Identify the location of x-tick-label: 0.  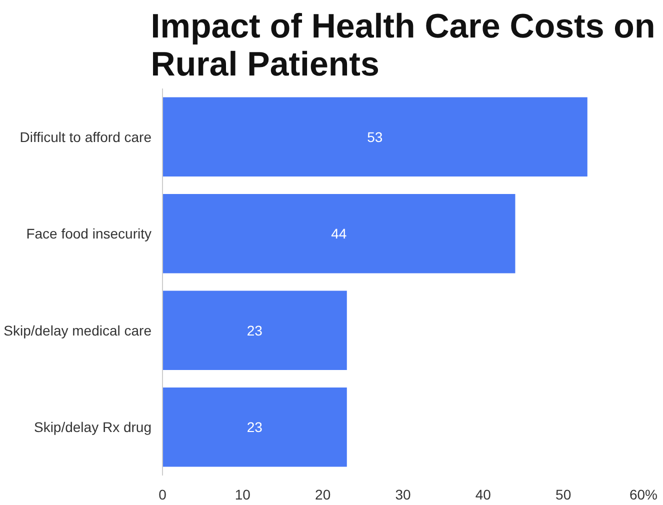
(162, 494).